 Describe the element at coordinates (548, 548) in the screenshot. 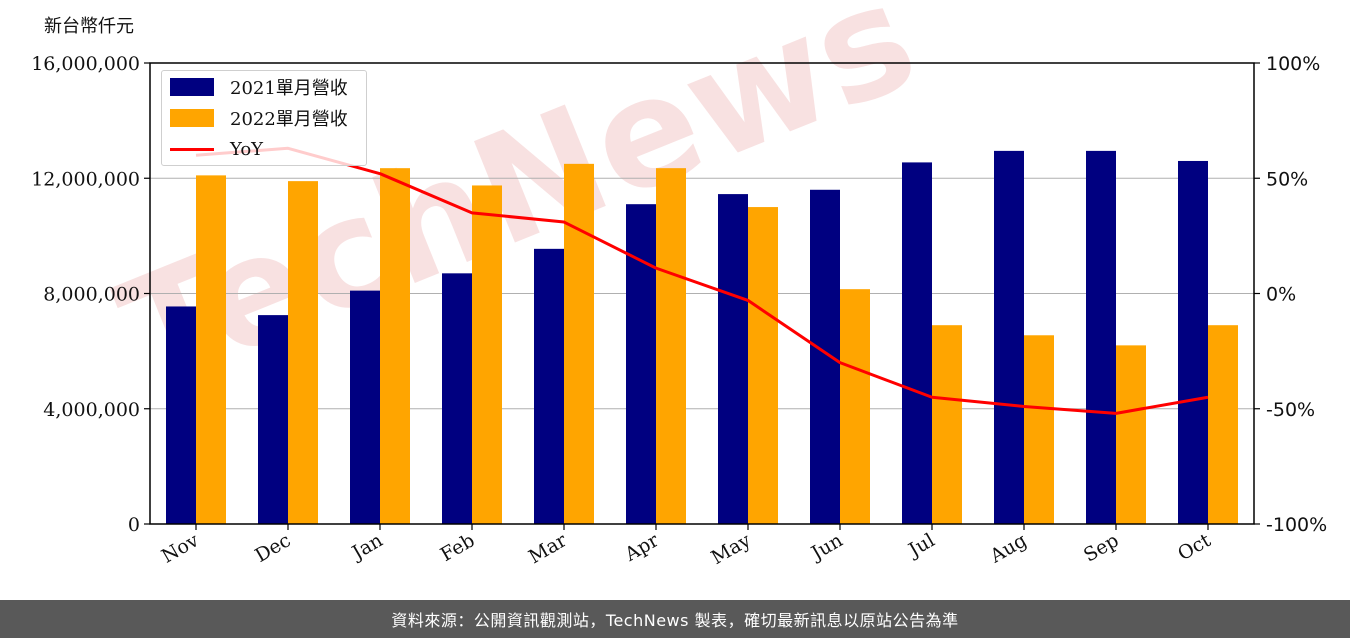

I see `x-tick-label-mar: Mar` at that location.